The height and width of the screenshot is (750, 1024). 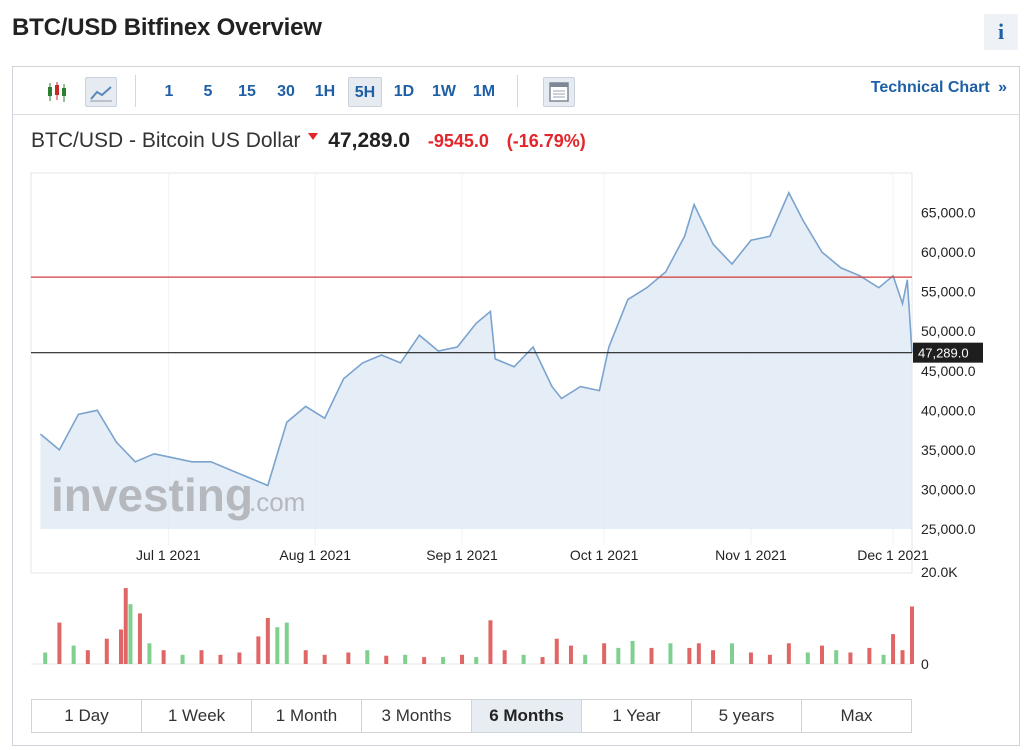 I want to click on timeframe-1m: 1M, so click(x=484, y=91).